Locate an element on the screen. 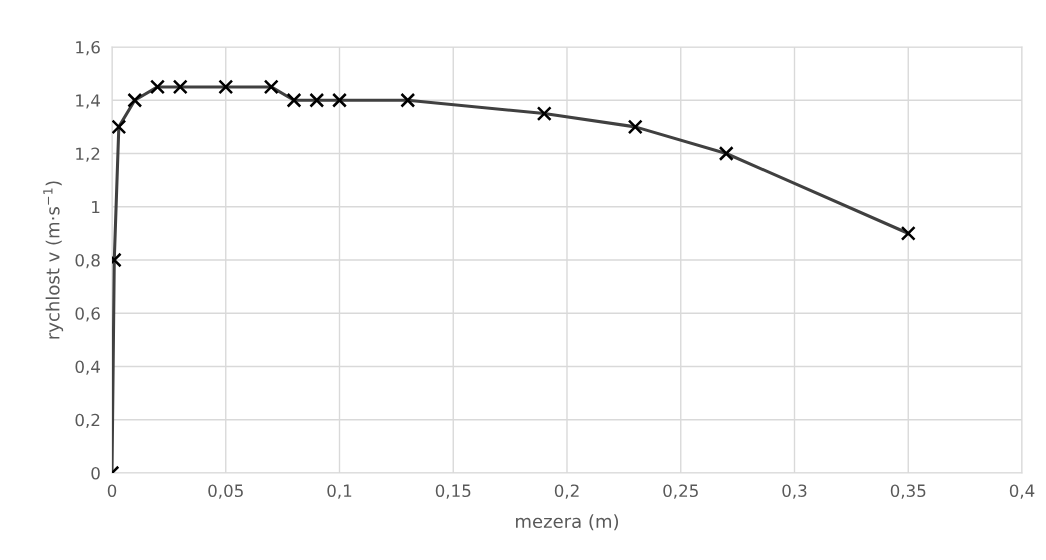 The image size is (1046, 560). y-tick-label: 0 is located at coordinates (95, 473).